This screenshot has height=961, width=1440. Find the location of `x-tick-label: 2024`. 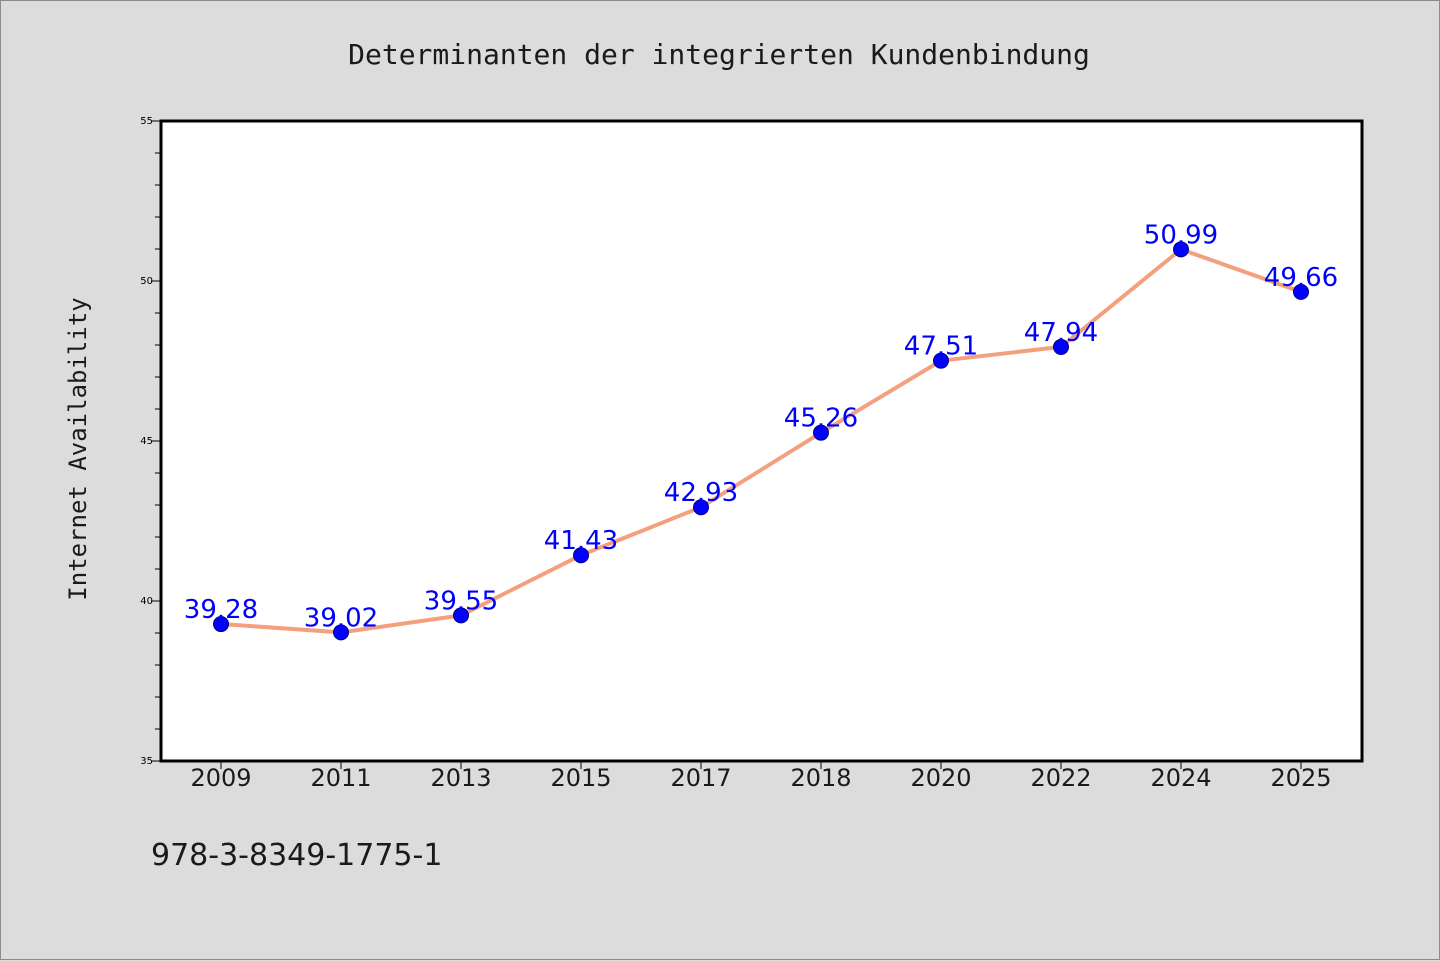

x-tick-label: 2024 is located at coordinates (1180, 778).